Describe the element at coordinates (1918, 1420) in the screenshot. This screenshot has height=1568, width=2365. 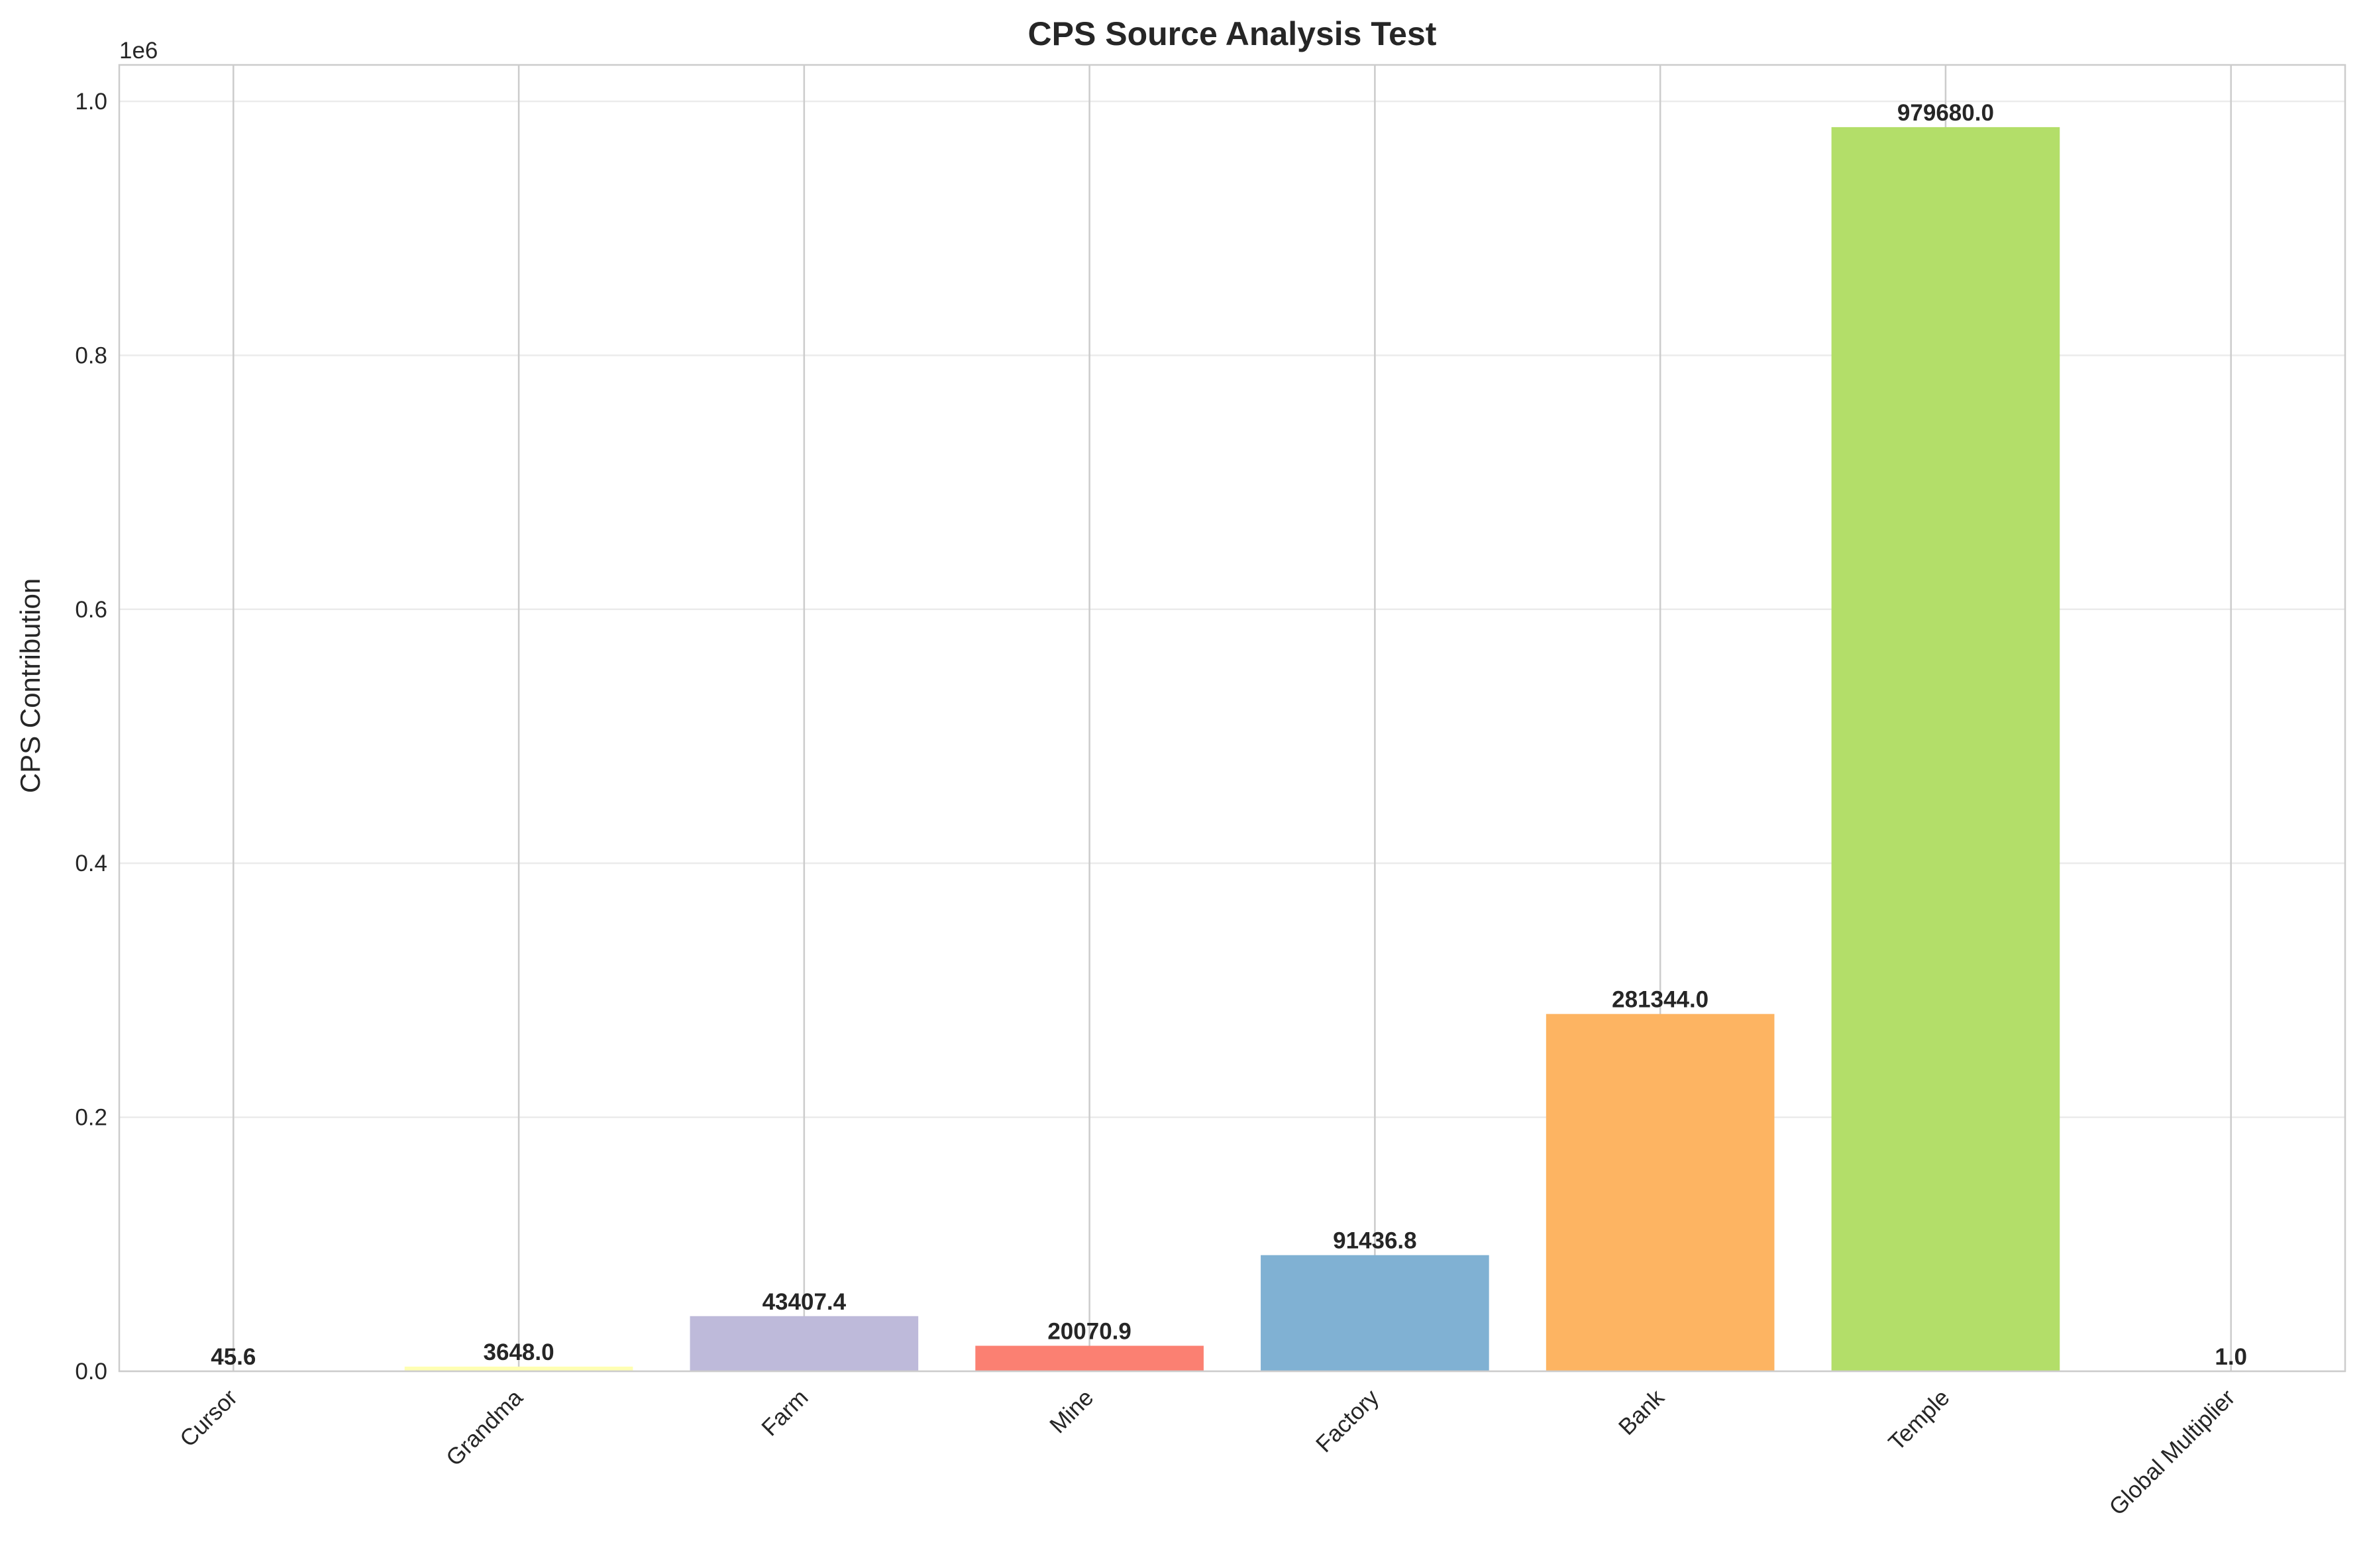
I see `x-tick-label: Temple` at that location.